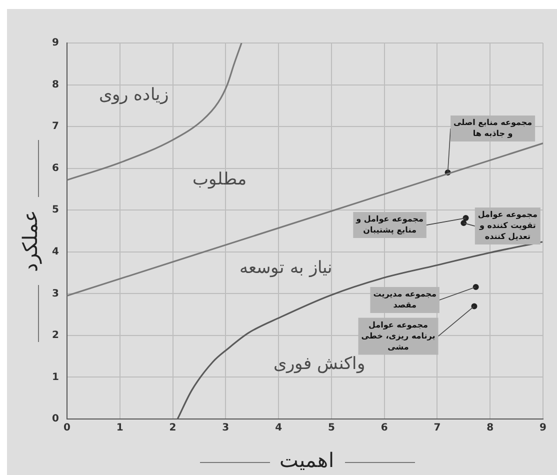  What do you see at coordinates (56, 43) in the screenshot?
I see `y-tick-label: 9` at bounding box center [56, 43].